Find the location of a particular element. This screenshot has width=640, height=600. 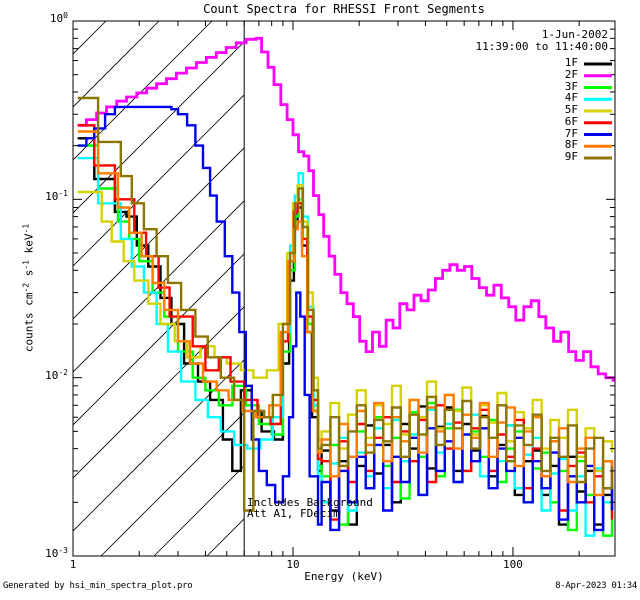

y-tick-label-10e-3: 10⁻³ is located at coordinates (56, 553).